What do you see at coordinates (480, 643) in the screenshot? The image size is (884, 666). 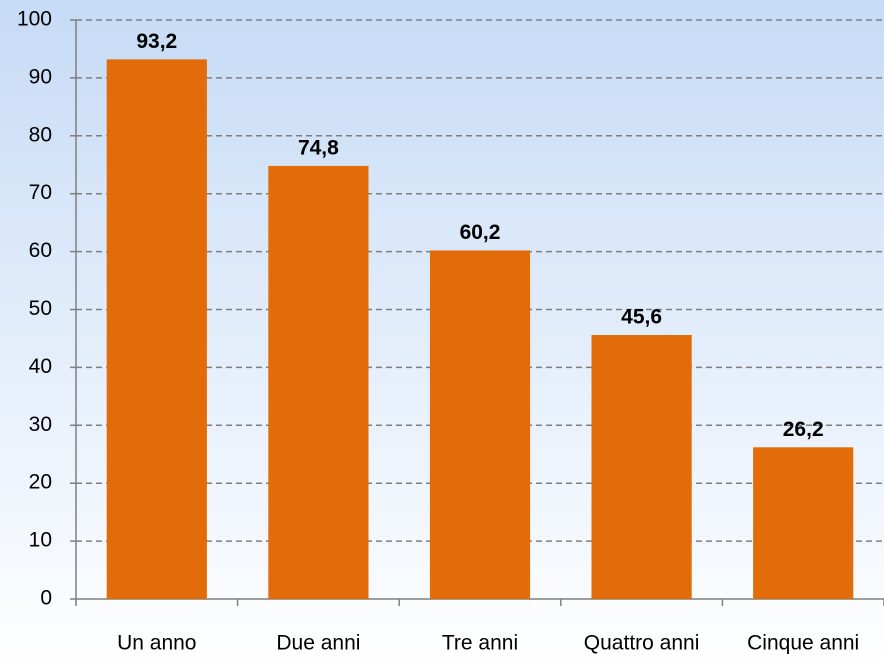 I see `x-tick-label: Tre anni` at bounding box center [480, 643].